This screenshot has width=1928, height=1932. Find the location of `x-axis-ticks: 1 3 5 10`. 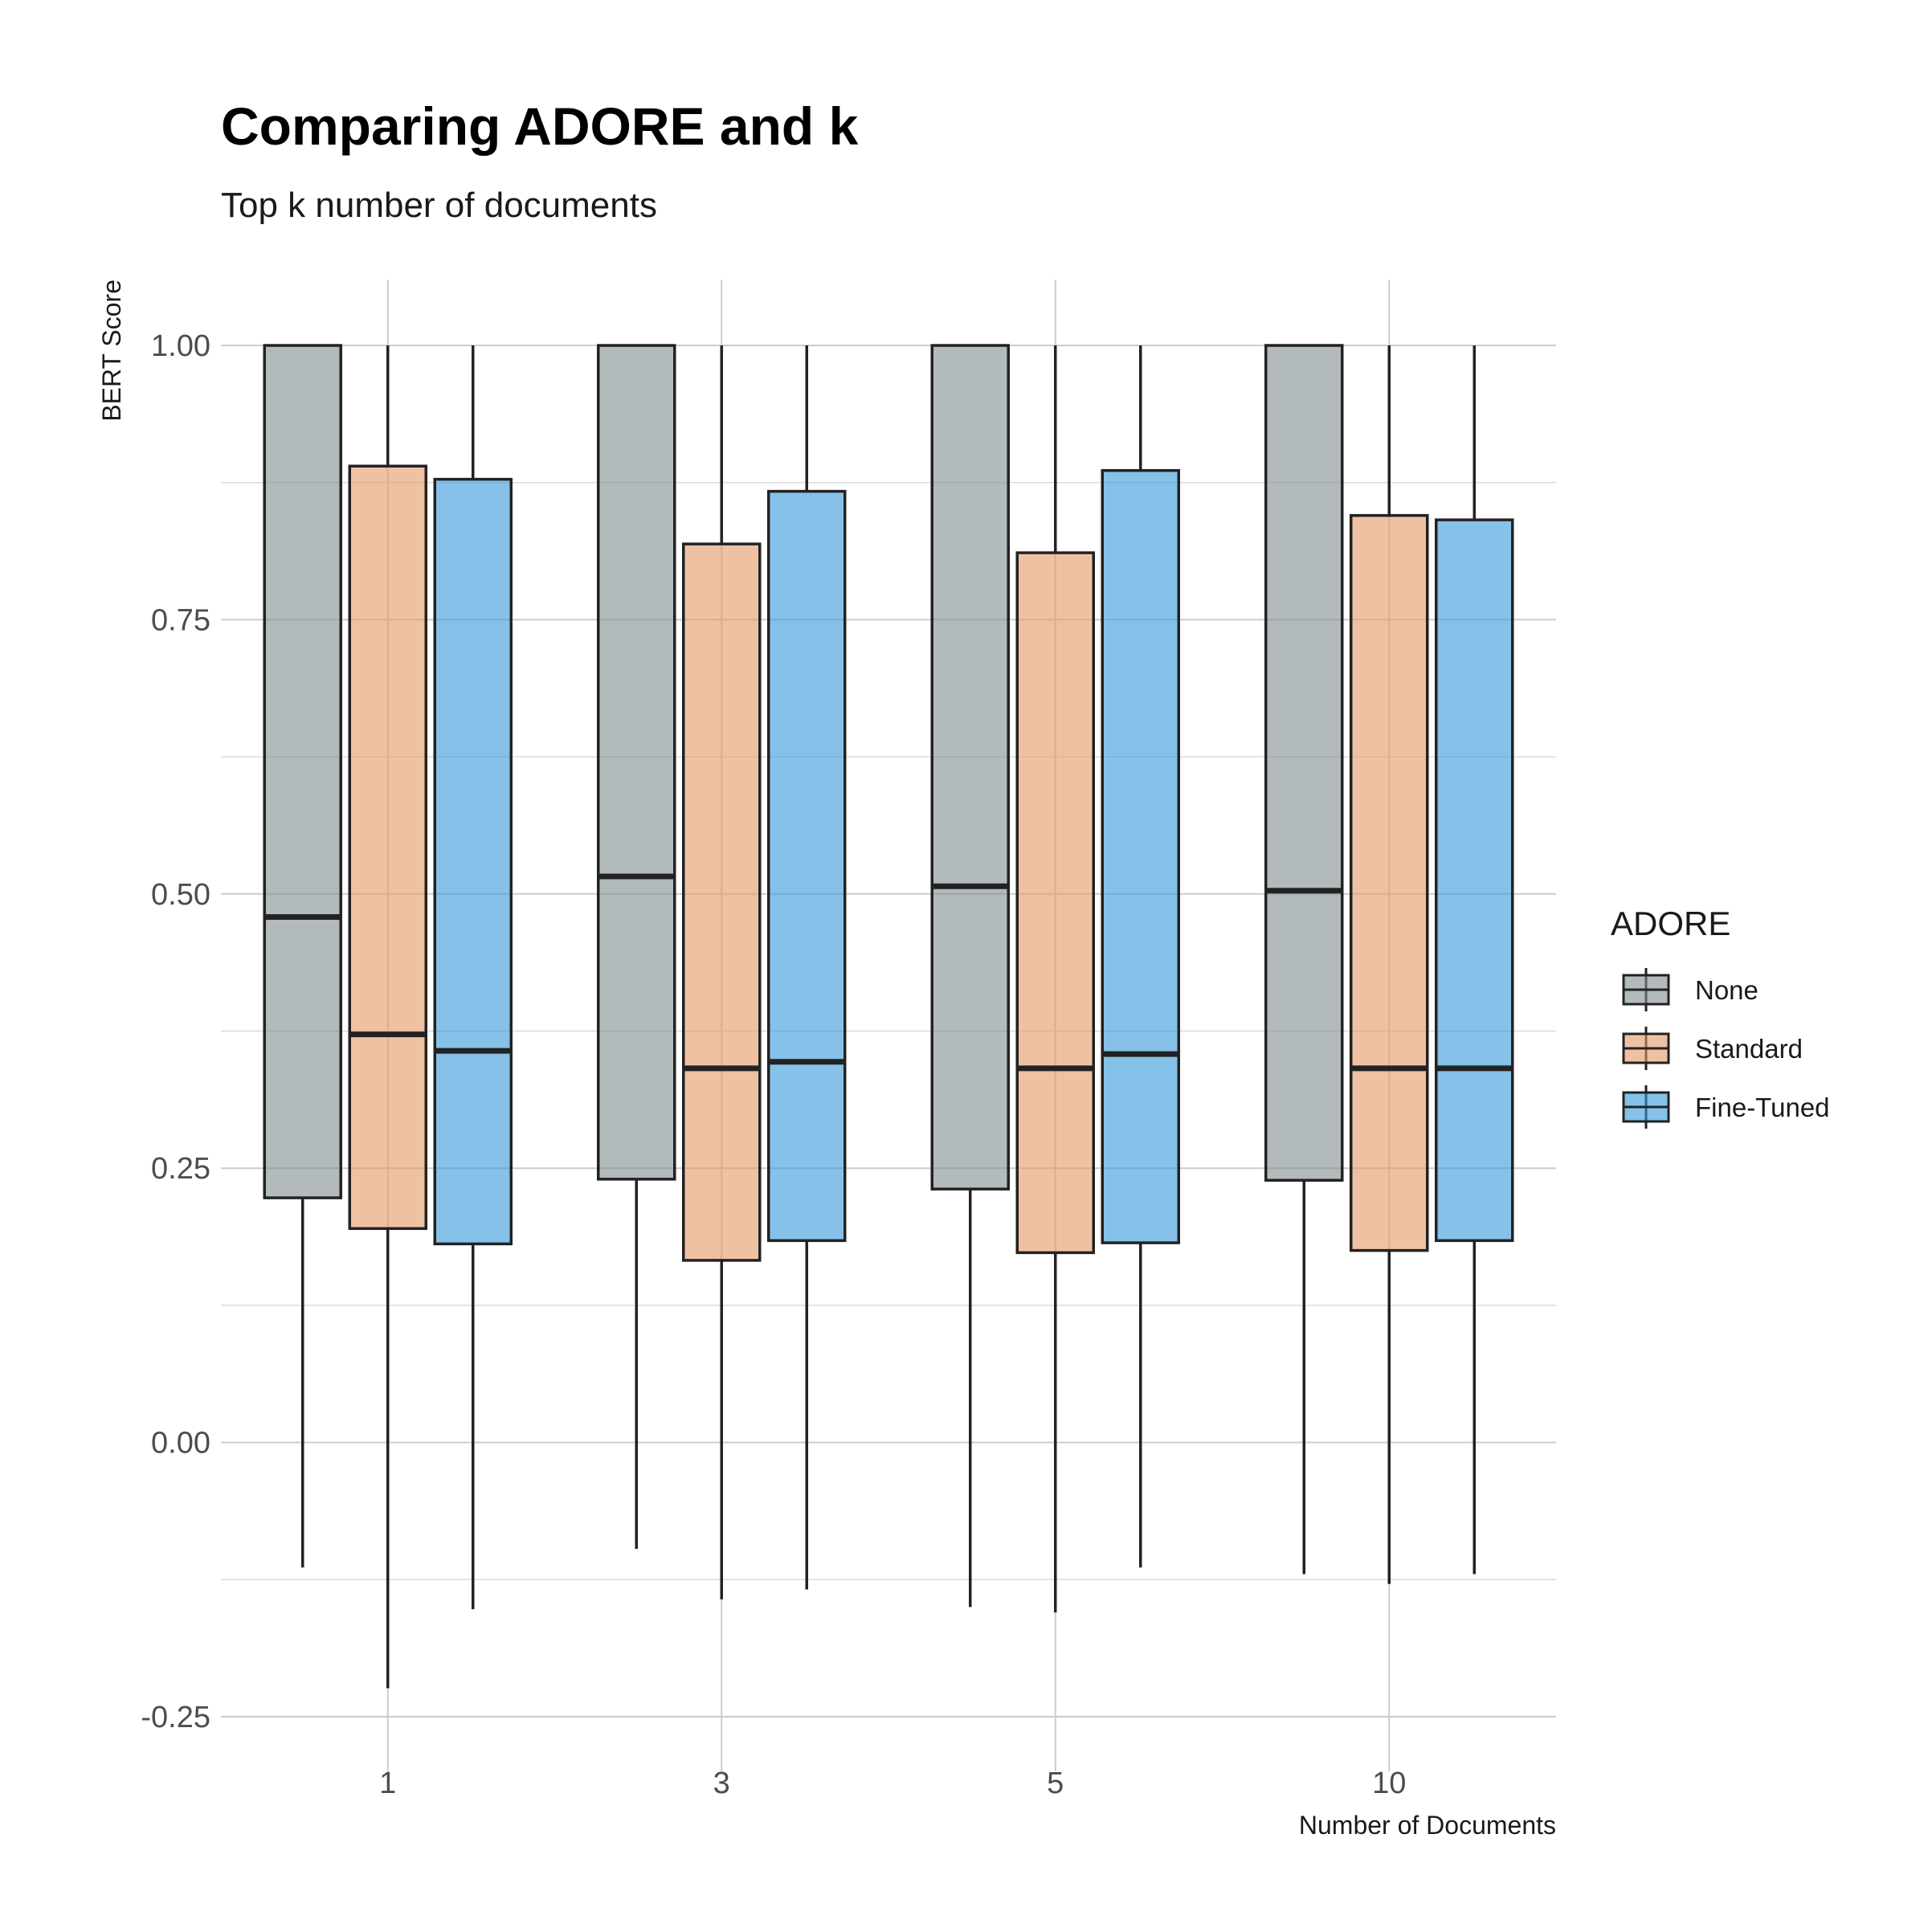

x-axis-ticks: 1 3 5 10 is located at coordinates (892, 1784).